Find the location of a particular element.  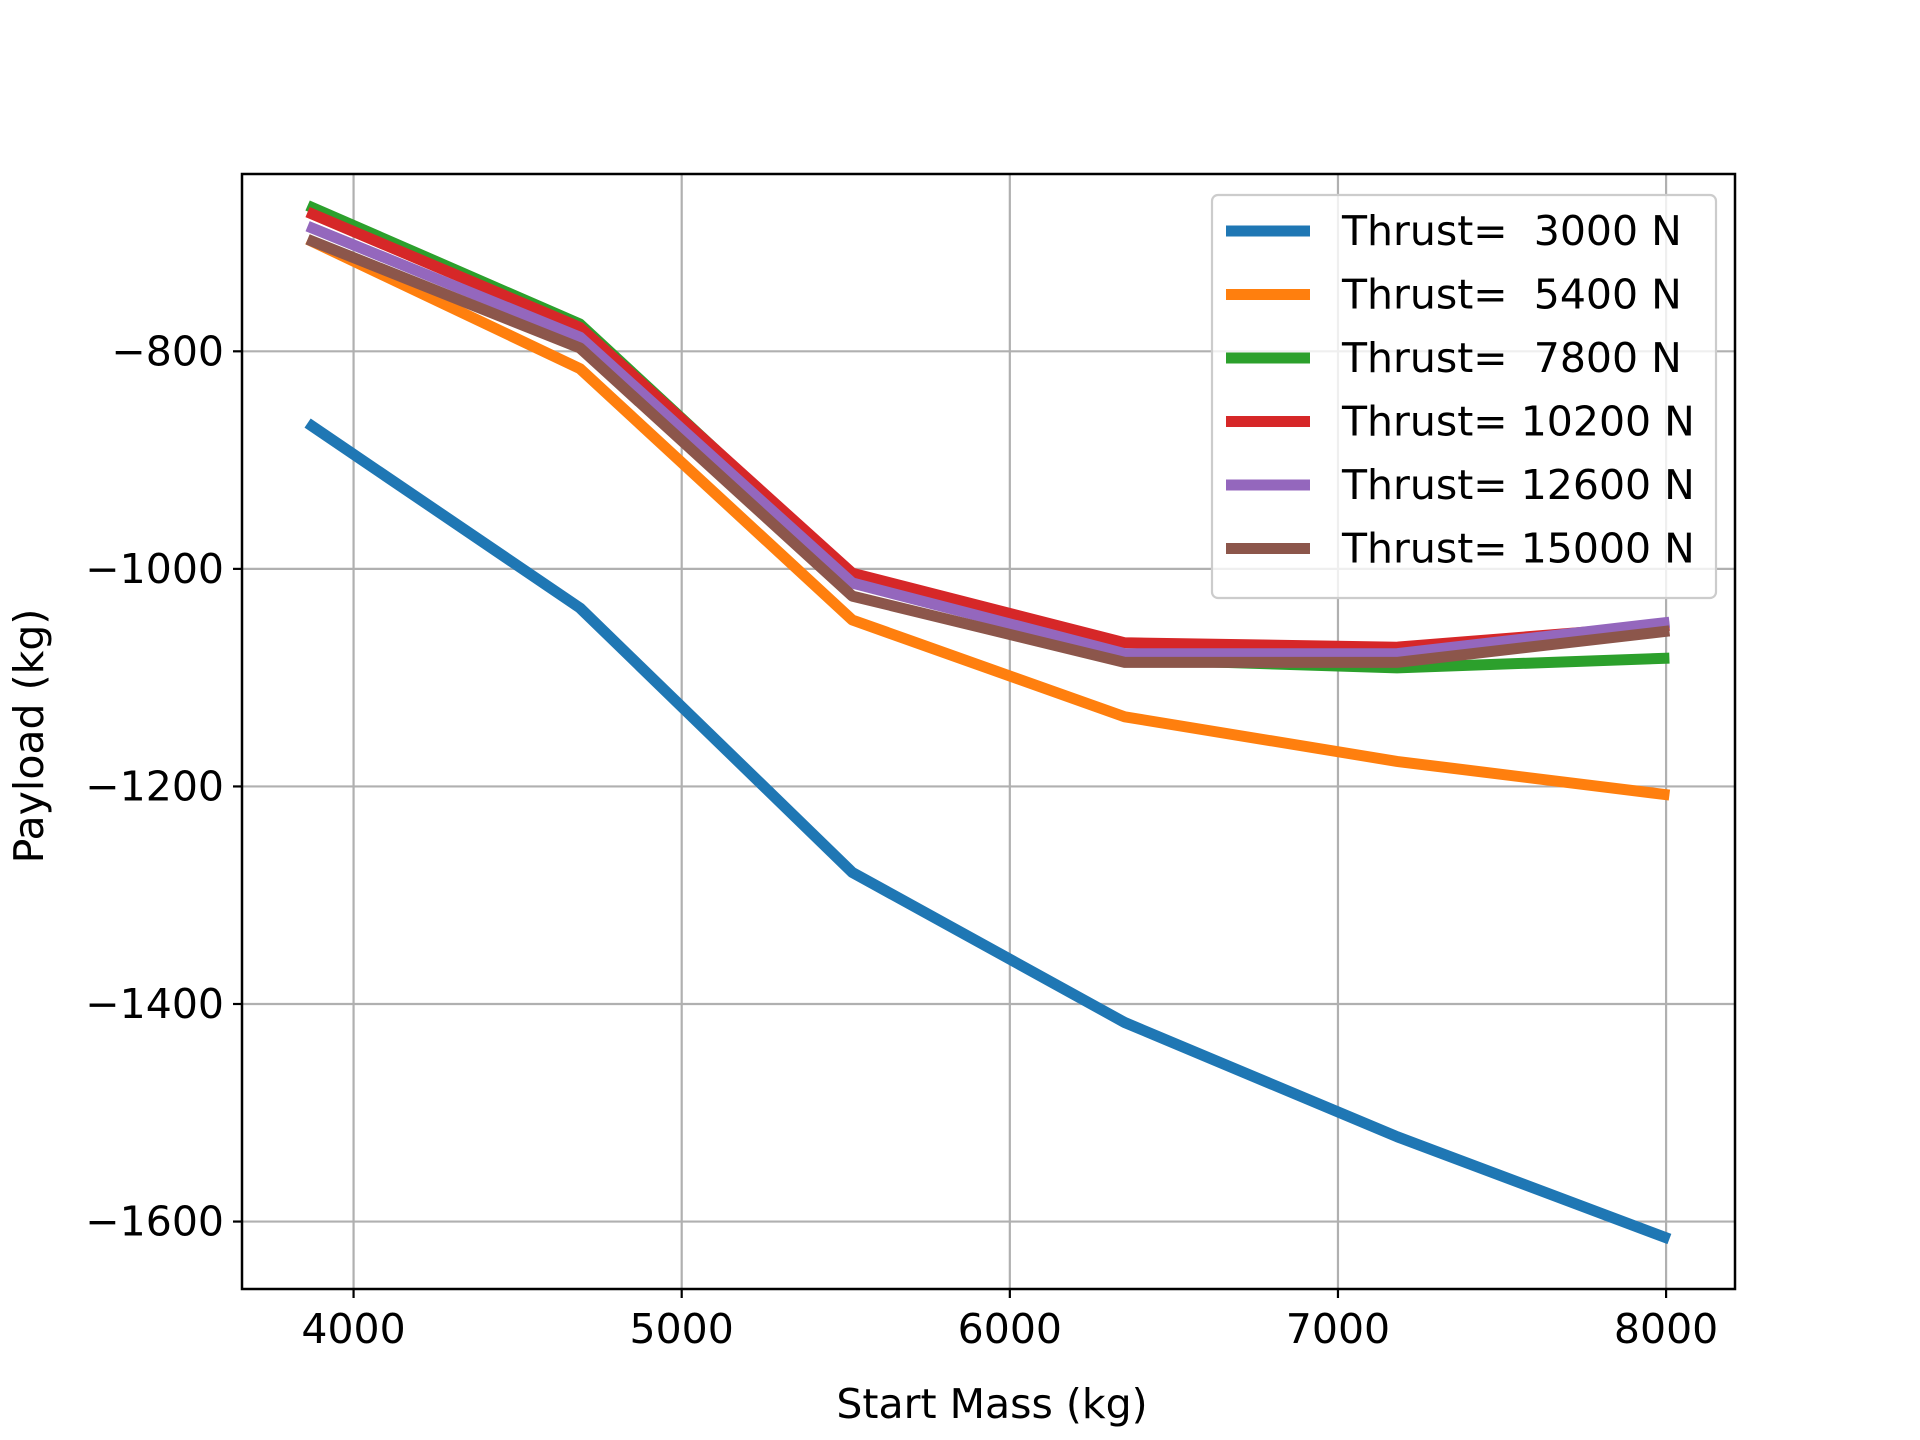

legend-label: Thrust= 15000 N is located at coordinates (1518, 549).